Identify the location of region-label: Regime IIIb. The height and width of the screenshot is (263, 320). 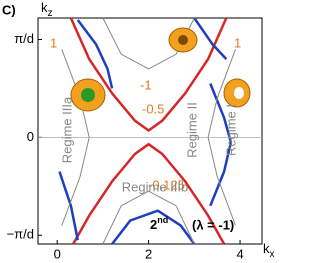
(155, 186).